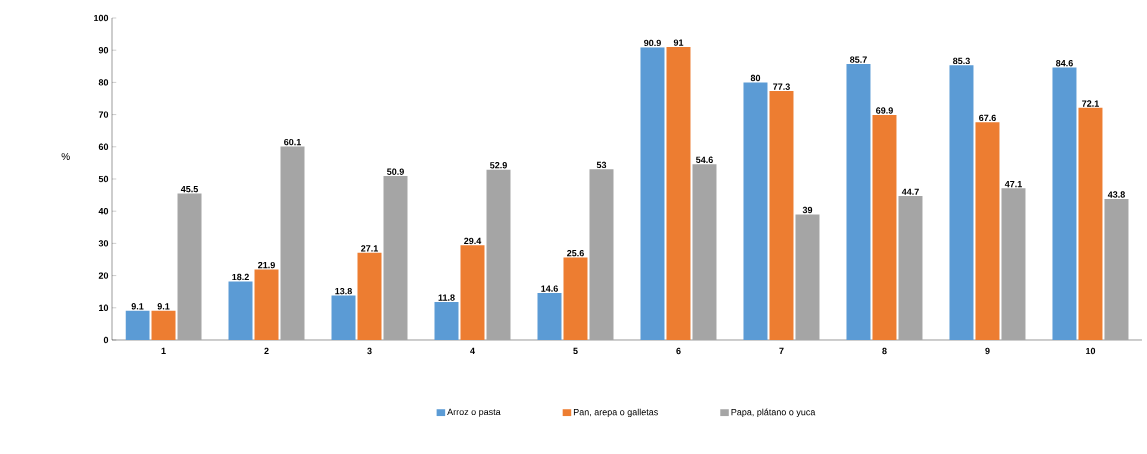 Image resolution: width=1147 pixels, height=454 pixels. What do you see at coordinates (1013, 184) in the screenshot?
I see `data-label: 47.1` at bounding box center [1013, 184].